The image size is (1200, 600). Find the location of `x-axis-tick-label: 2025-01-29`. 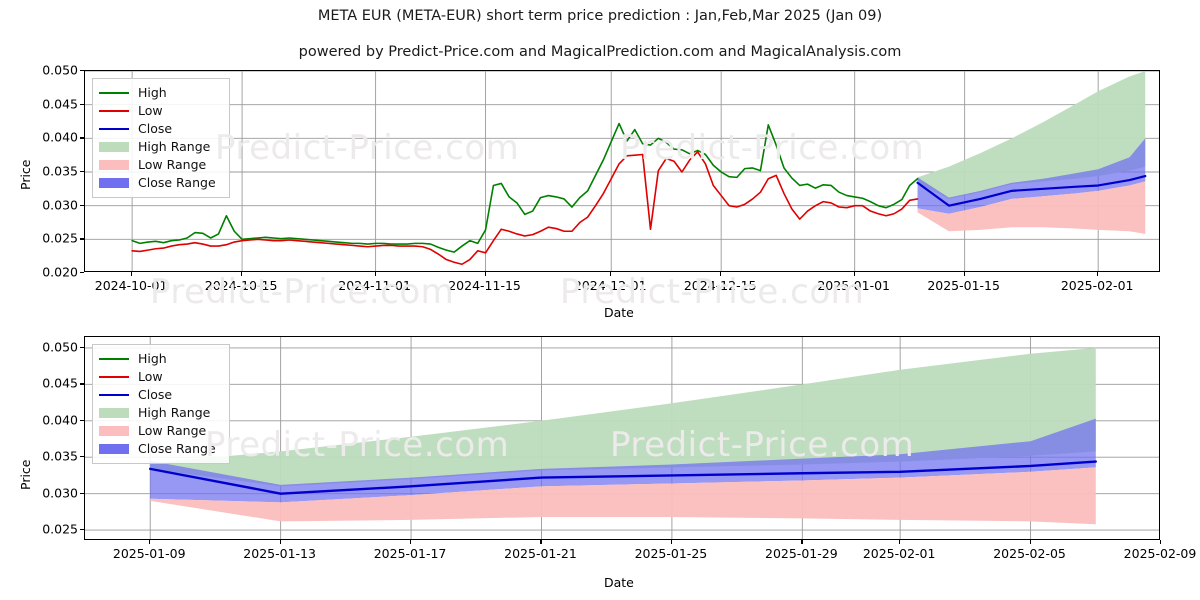

x-axis-tick-label: 2025-01-29 is located at coordinates (801, 553).